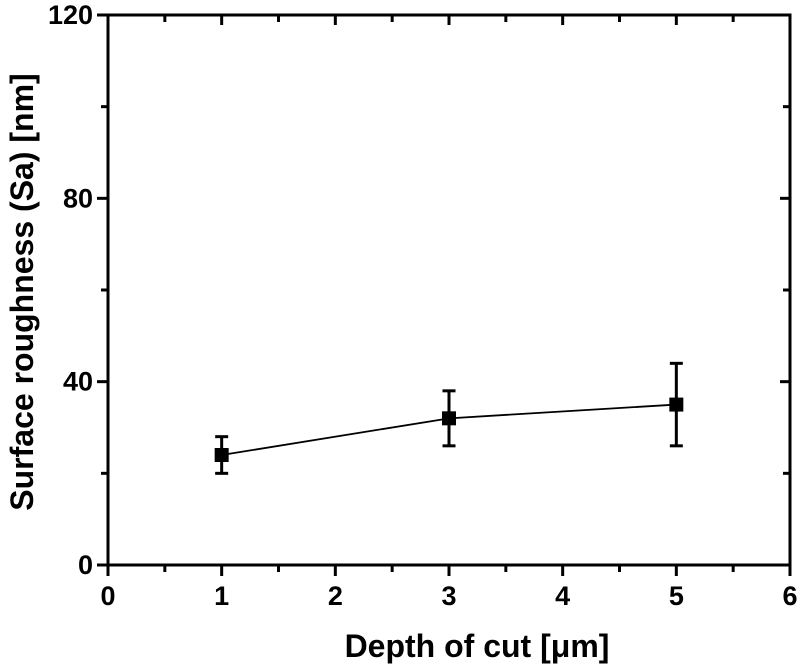  Describe the element at coordinates (85, 565) in the screenshot. I see `y-tick-label: 0` at that location.